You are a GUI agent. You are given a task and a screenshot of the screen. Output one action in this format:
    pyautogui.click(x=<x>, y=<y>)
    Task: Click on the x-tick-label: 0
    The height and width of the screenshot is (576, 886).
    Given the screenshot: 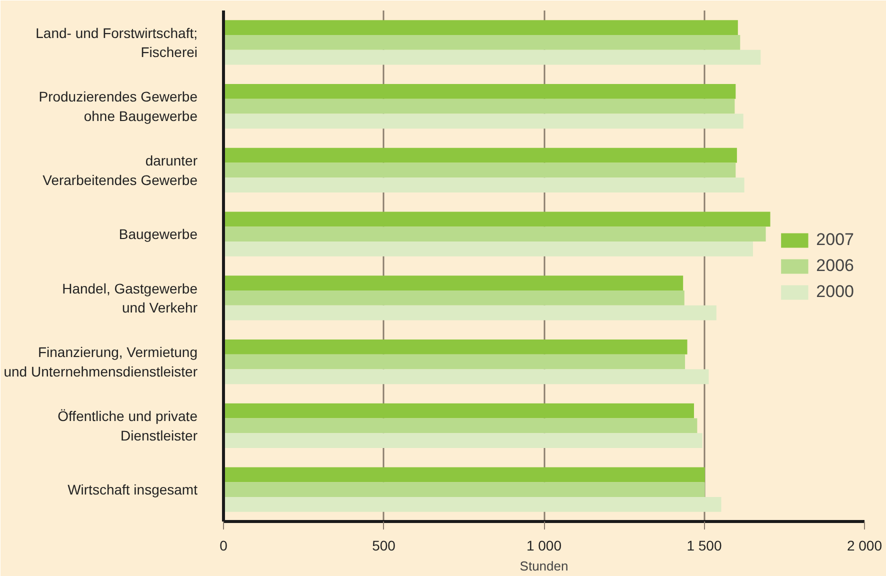 What is the action you would take?
    pyautogui.click(x=224, y=546)
    